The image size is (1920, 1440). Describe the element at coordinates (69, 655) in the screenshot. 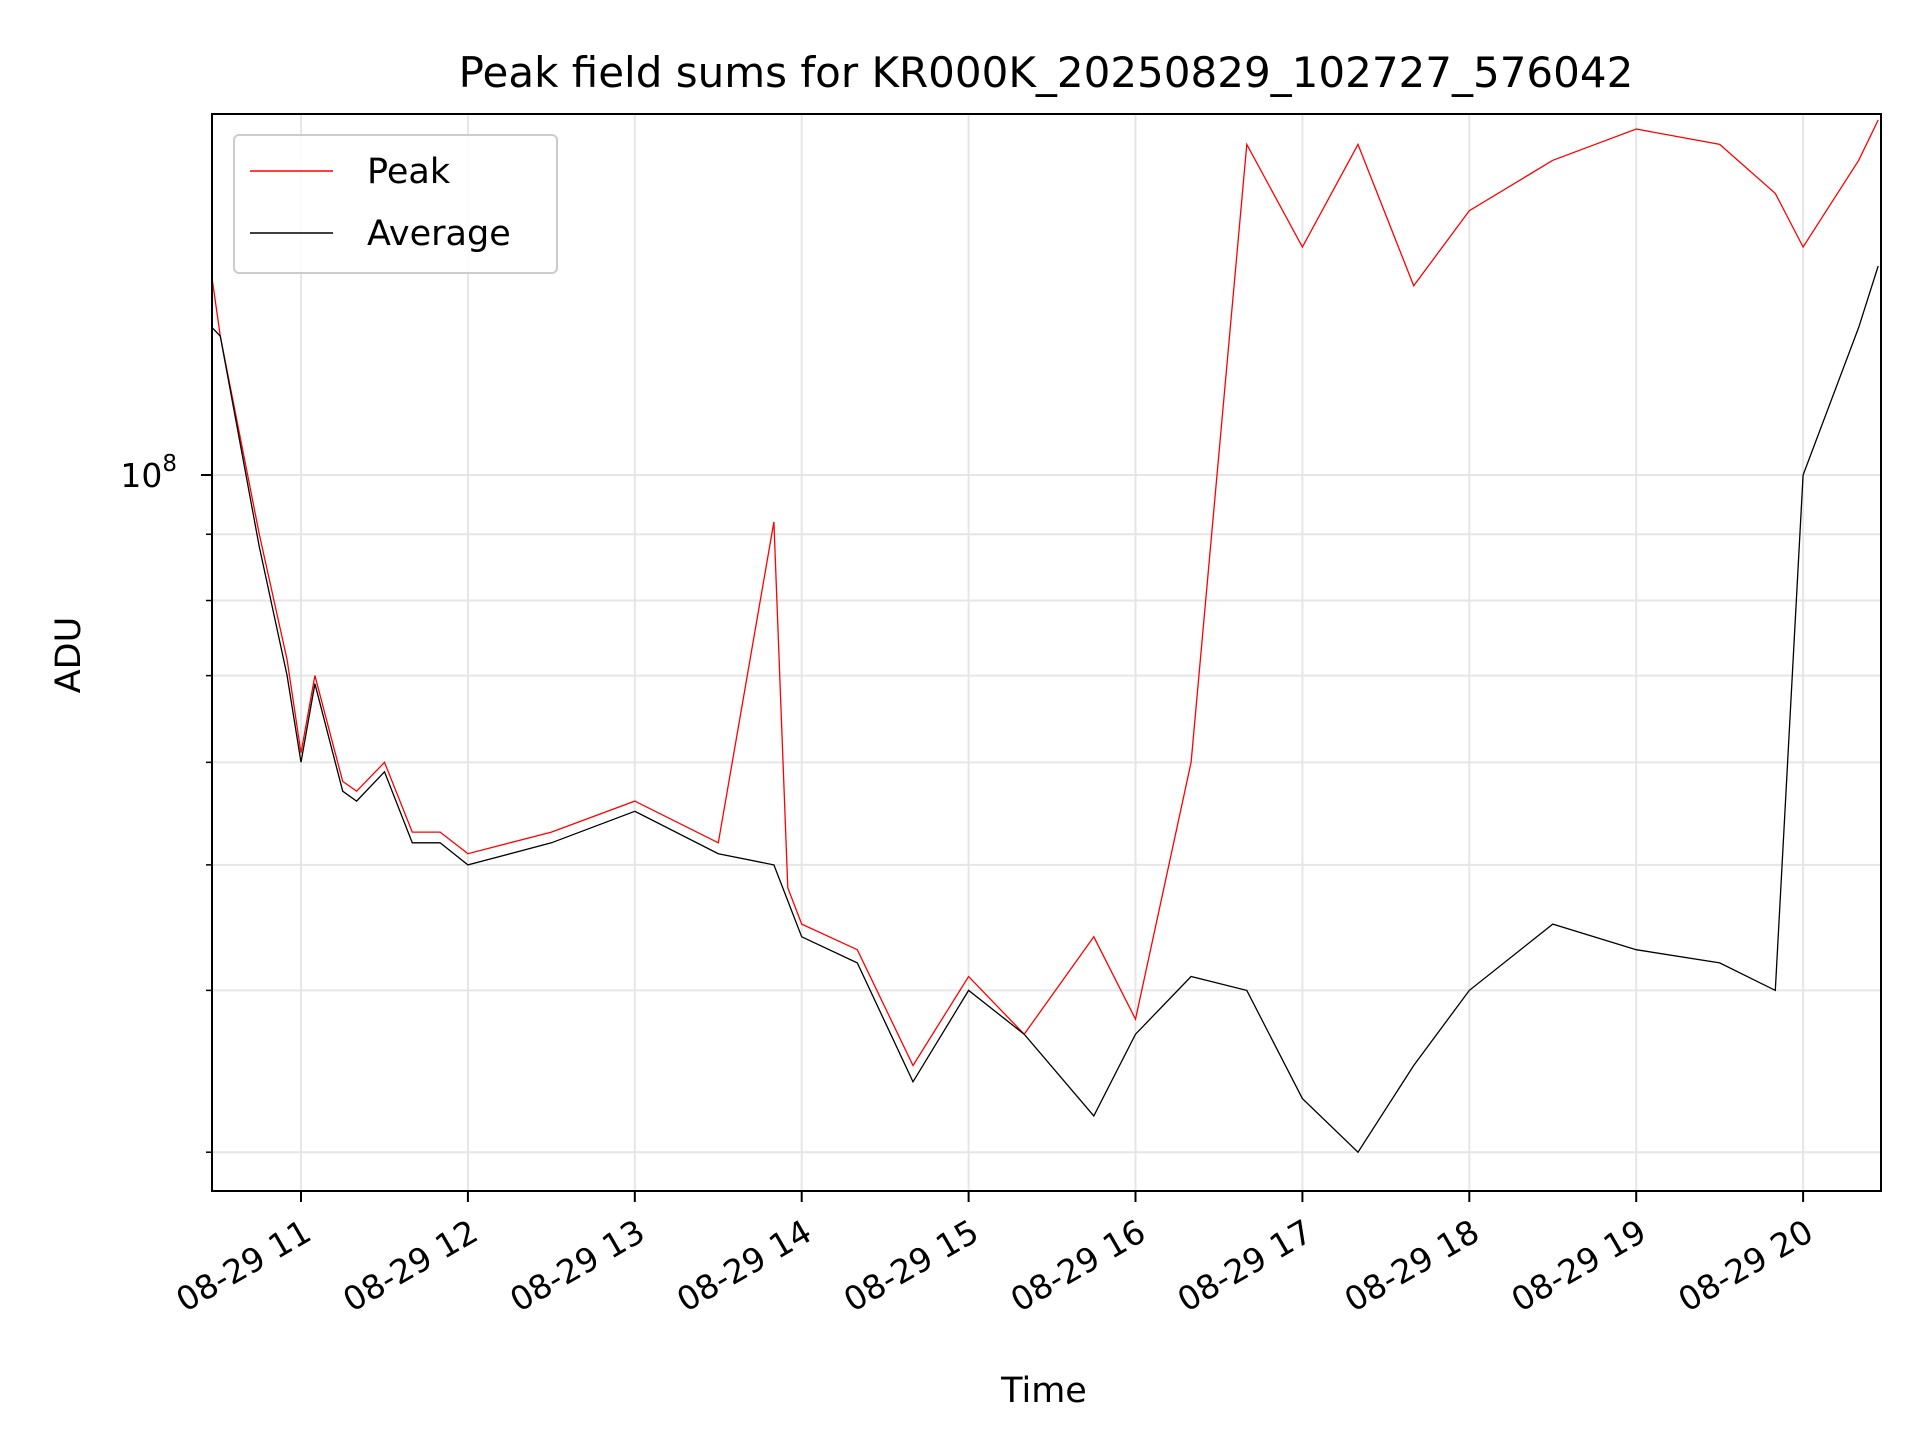

I see `y-axis-label: ADU` at that location.